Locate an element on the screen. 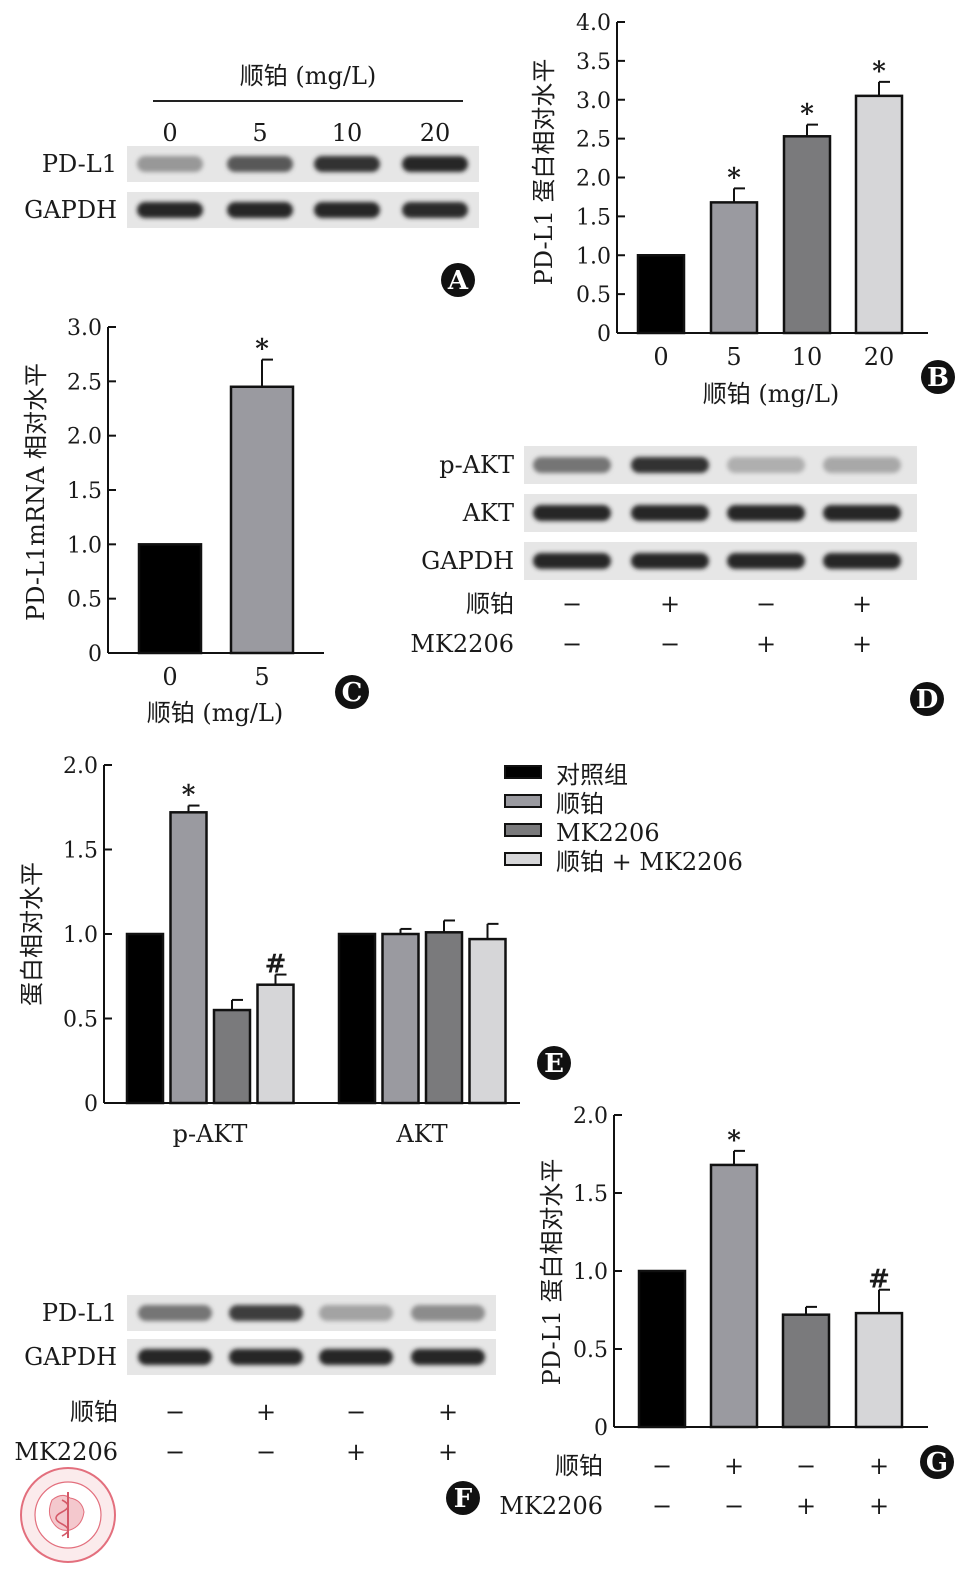 This screenshot has height=1589, width=980. chart-g-conditions: 顺铂 − + − + MK2206 − − + + is located at coordinates (694, 1486).